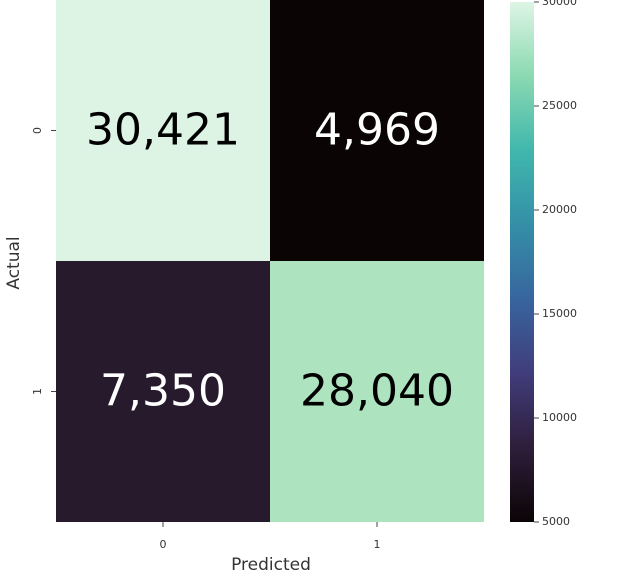 This screenshot has height=580, width=618. Describe the element at coordinates (271, 565) in the screenshot. I see `x-axis-title: Predicted` at that location.